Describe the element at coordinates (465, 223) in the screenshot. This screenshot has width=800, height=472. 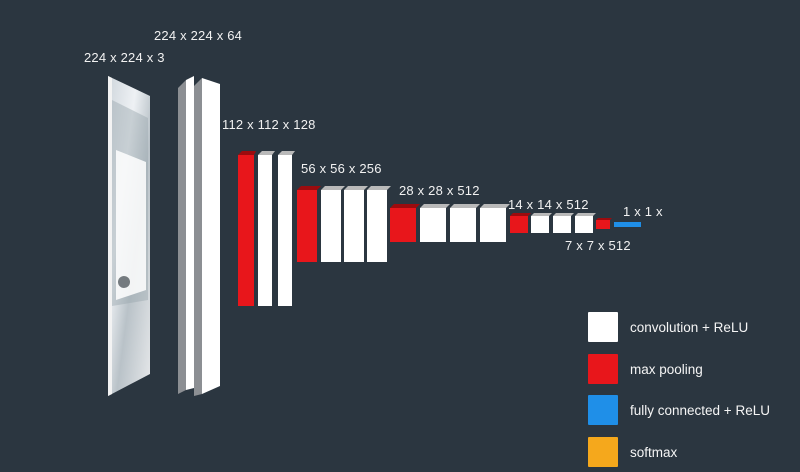
I see `conv4-2-layer` at that location.